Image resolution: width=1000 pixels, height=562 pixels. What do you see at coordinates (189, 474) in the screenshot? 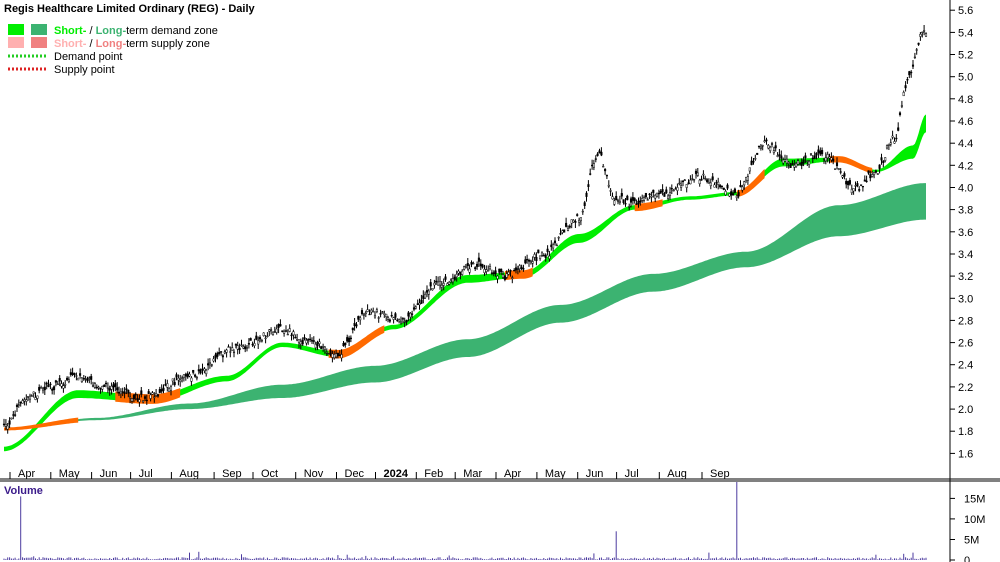
I see `time-tick-label: Aug` at bounding box center [189, 474].